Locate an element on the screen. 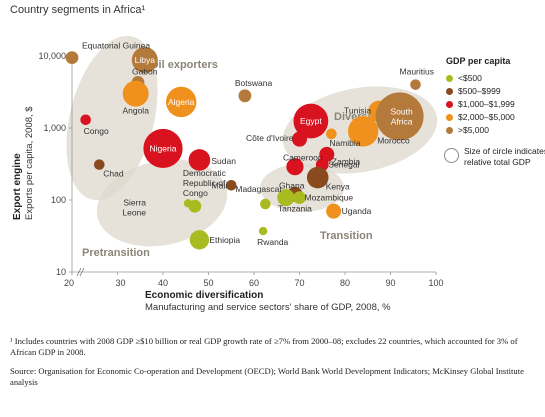  legend-label: <$500 is located at coordinates (470, 78).